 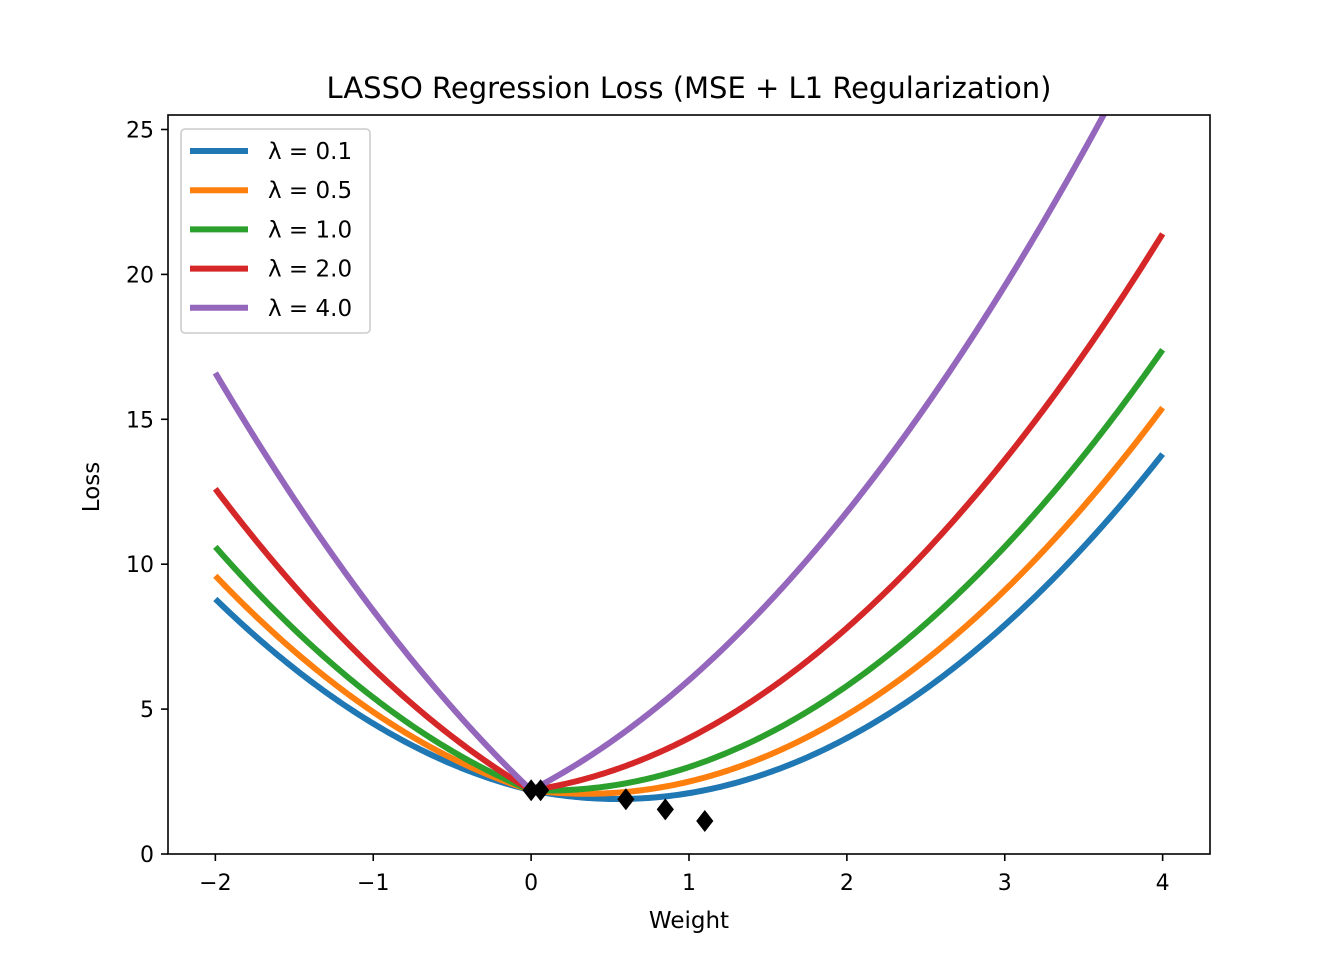 I want to click on x-axis-ticks: −2 −1 0 1 2 3 4, so click(x=684, y=875).